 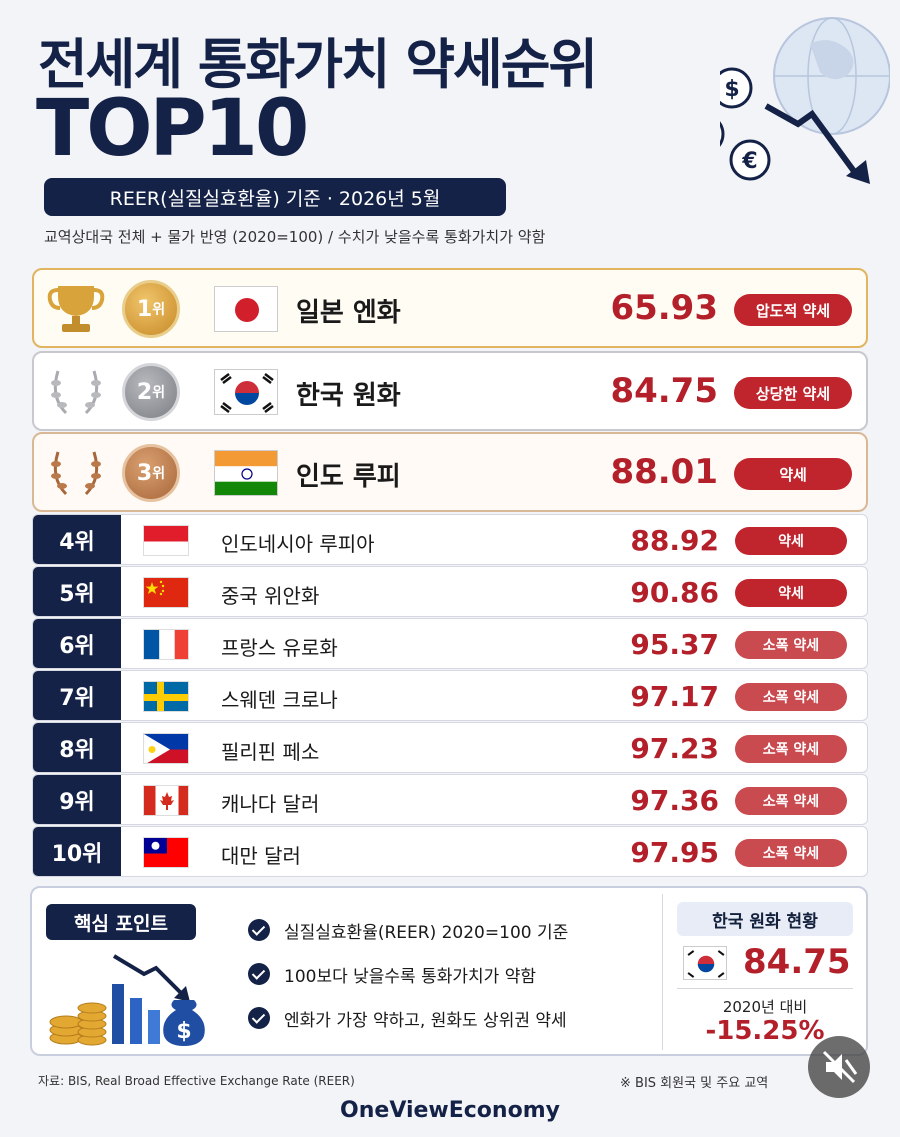 What do you see at coordinates (166, 748) in the screenshot?
I see `philippines-flag-icon` at bounding box center [166, 748].